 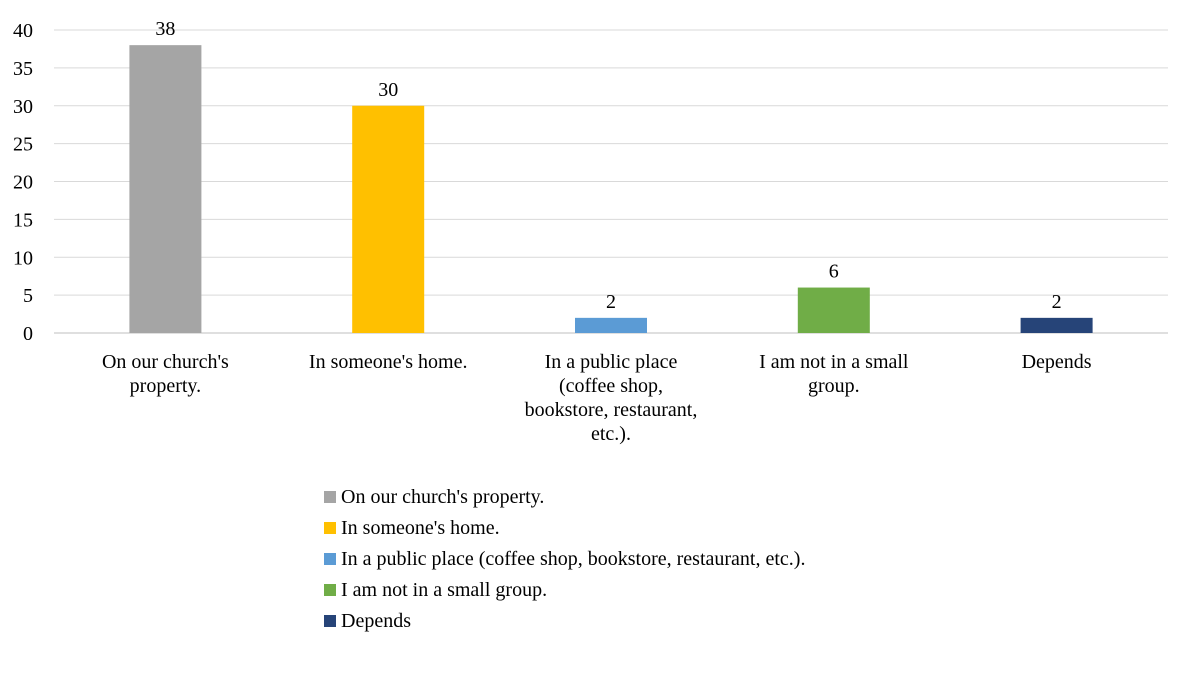 I want to click on y-tick-label: 10, so click(x=23, y=258).